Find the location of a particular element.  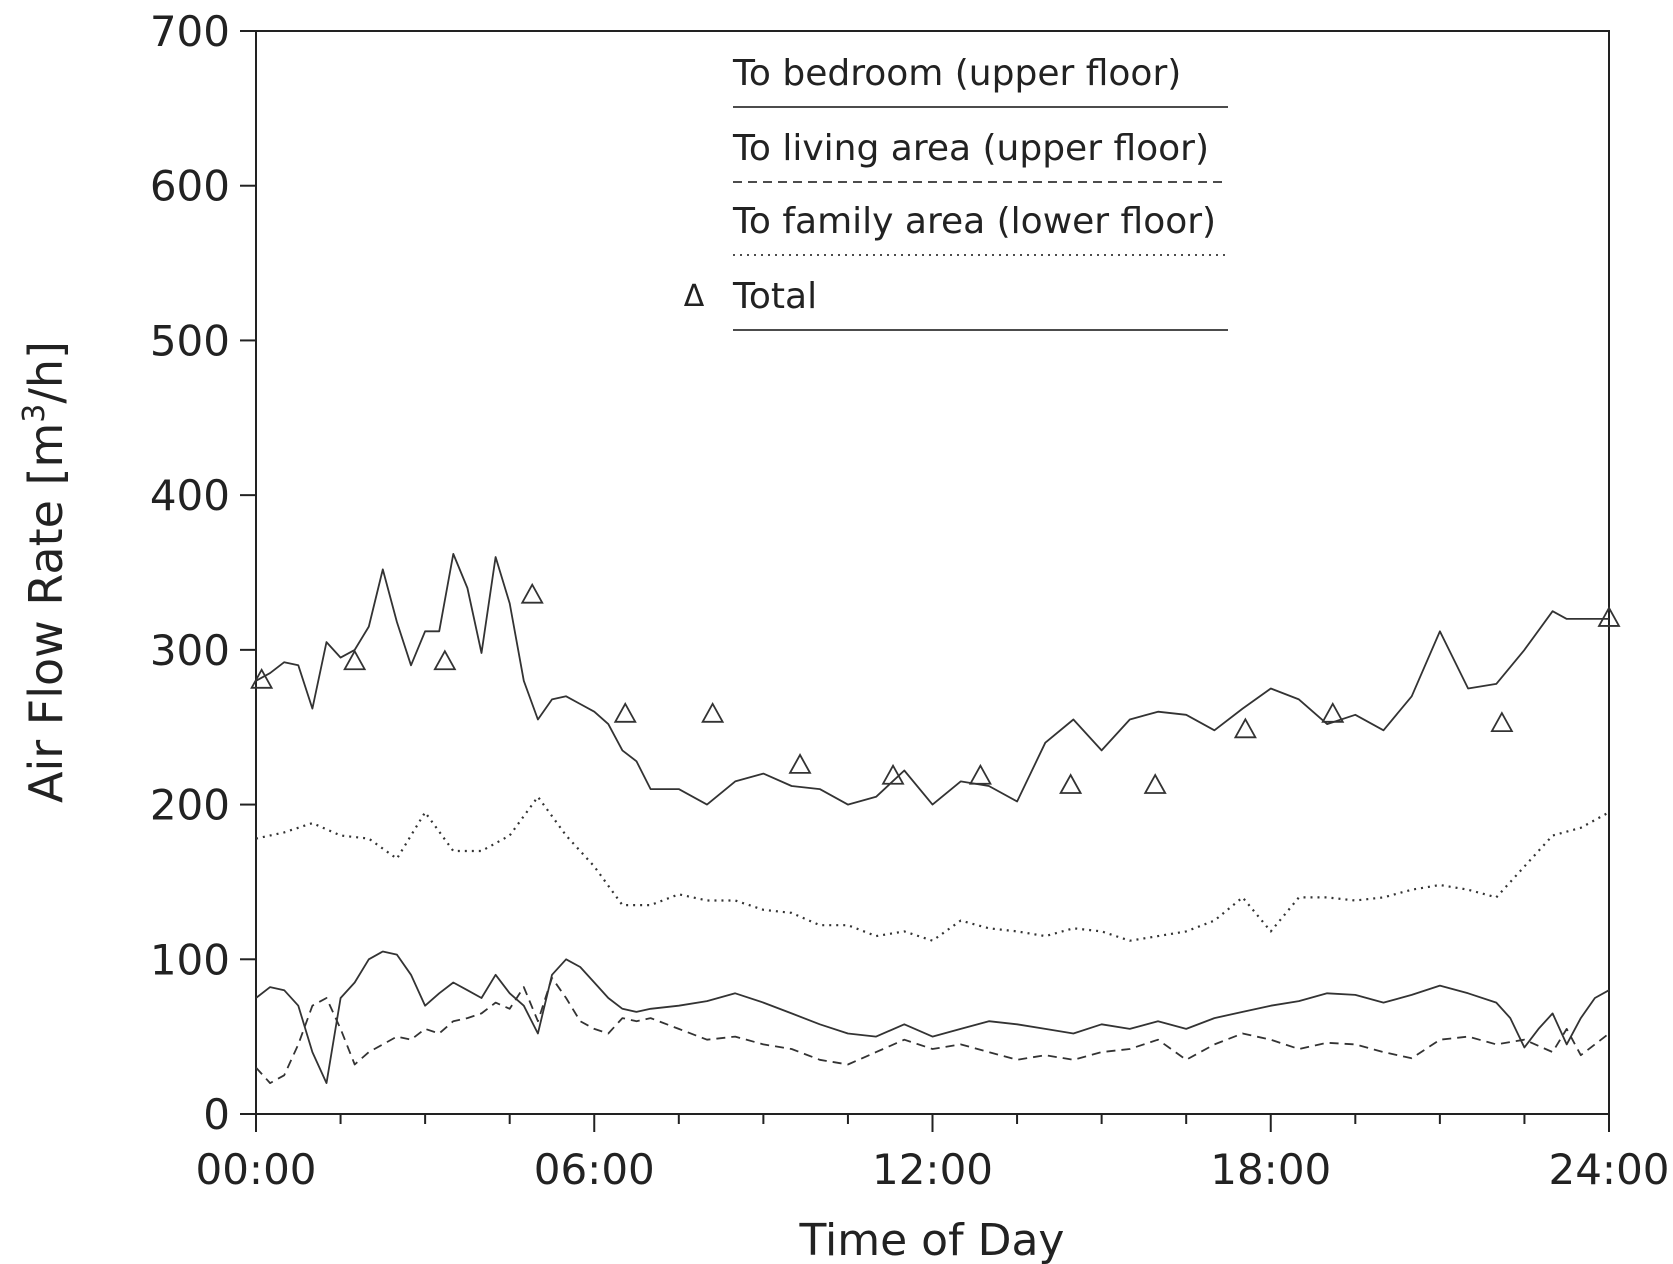

y-tick-label: 400 is located at coordinates (190, 495).